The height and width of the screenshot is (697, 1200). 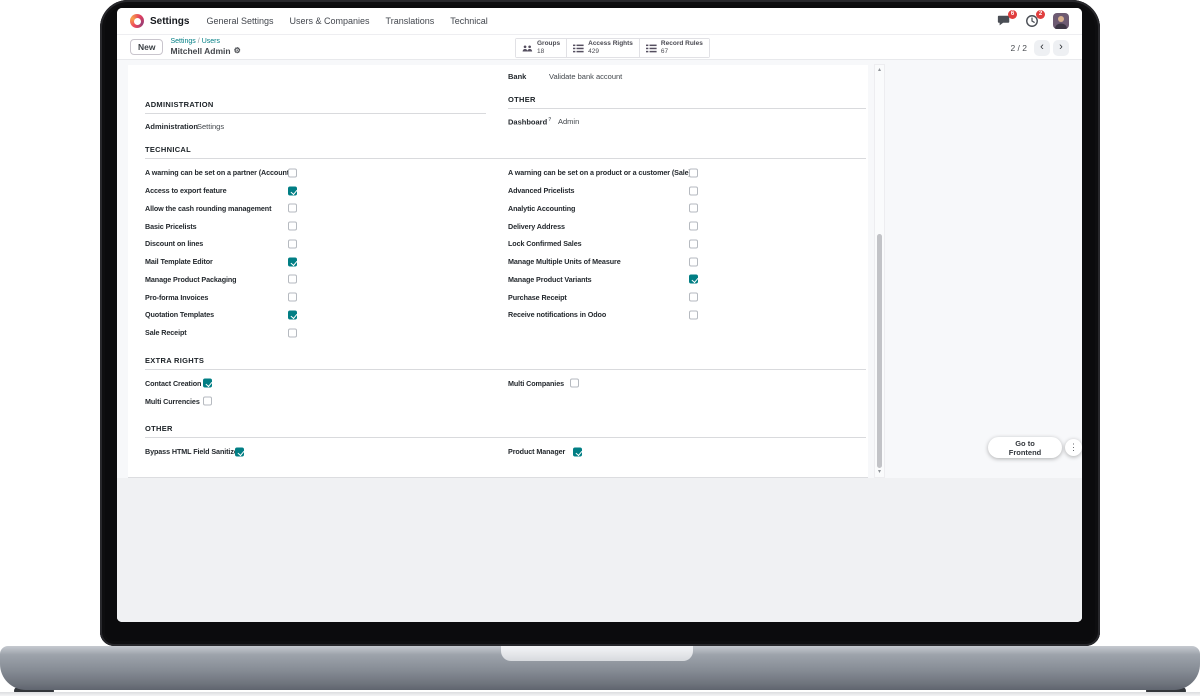 I want to click on field-row: Access to export feature, so click(x=315, y=191).